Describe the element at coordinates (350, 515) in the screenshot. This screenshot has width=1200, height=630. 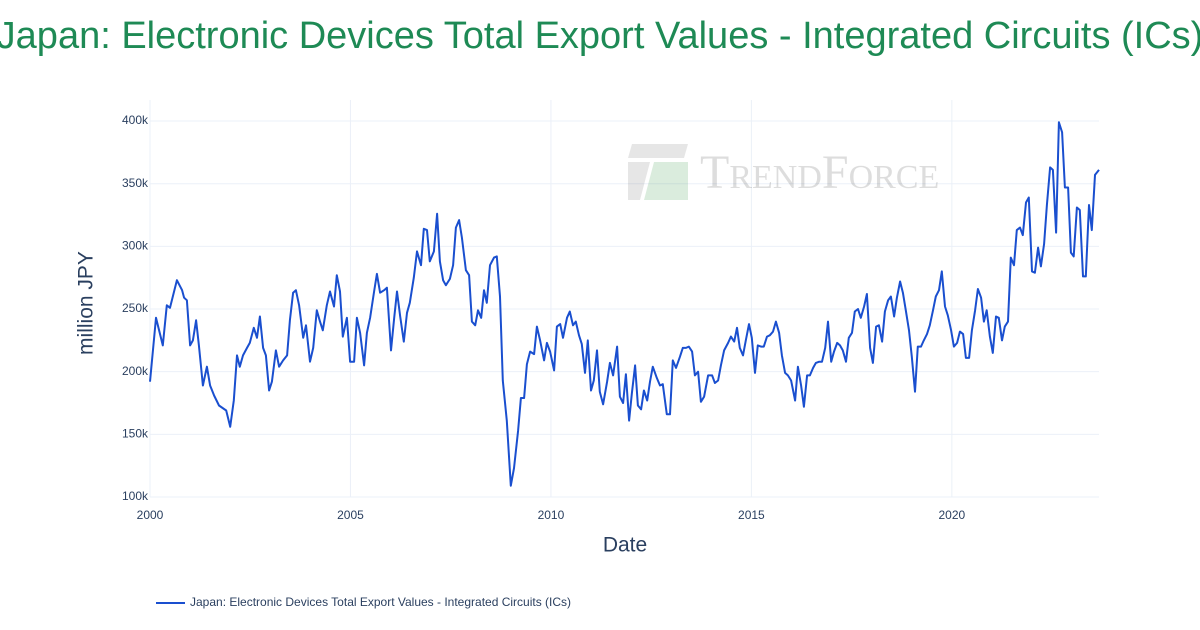
I see `x-tick-label: 2005` at that location.